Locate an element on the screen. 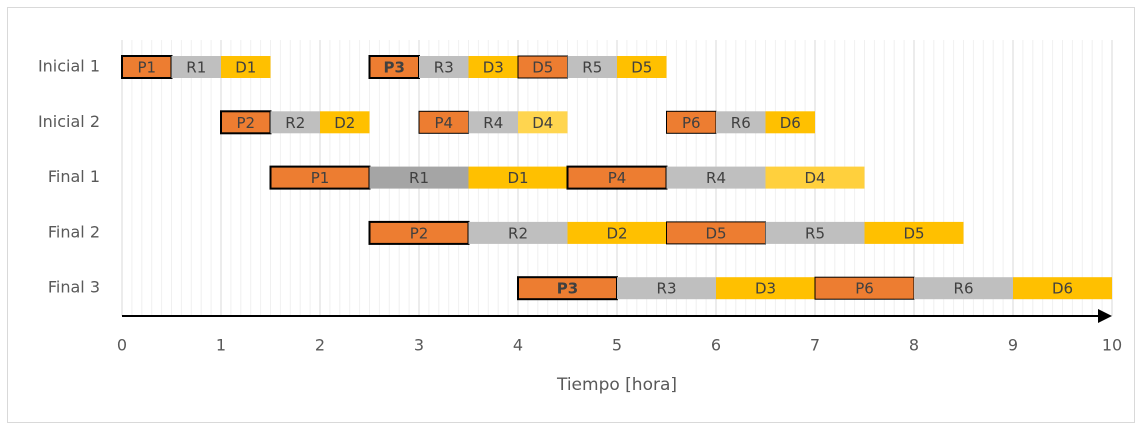  x-tick-label: 4 is located at coordinates (518, 345).